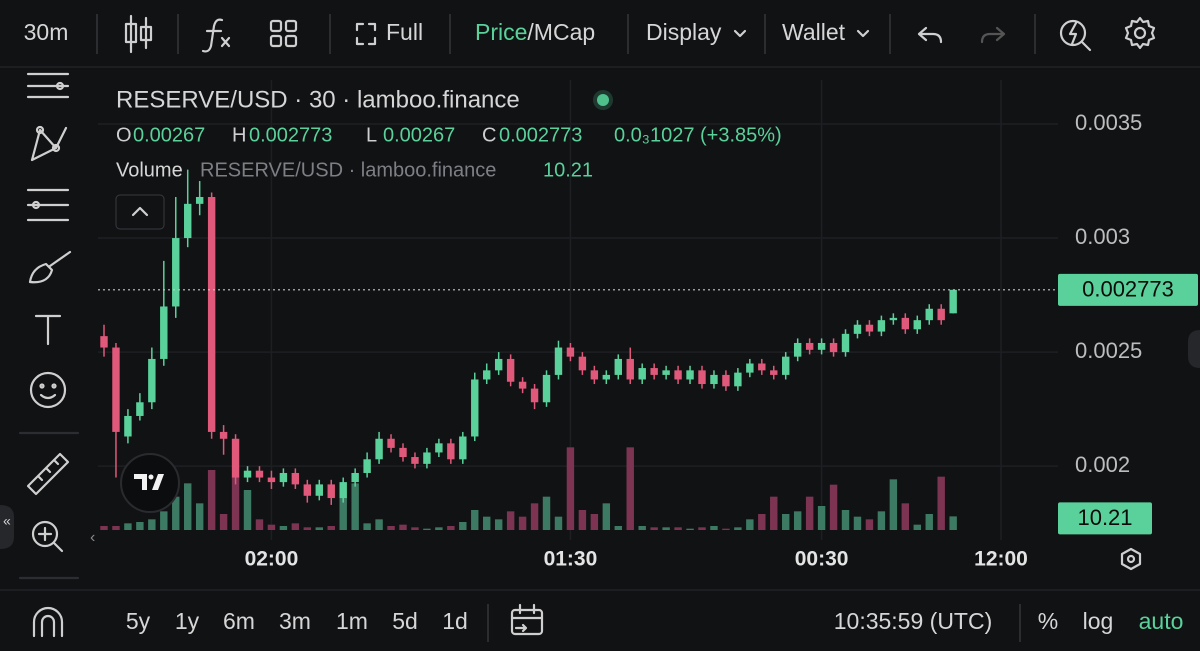 This screenshot has width=1200, height=651. Describe the element at coordinates (1075, 35) in the screenshot. I see `alert-icon` at that location.